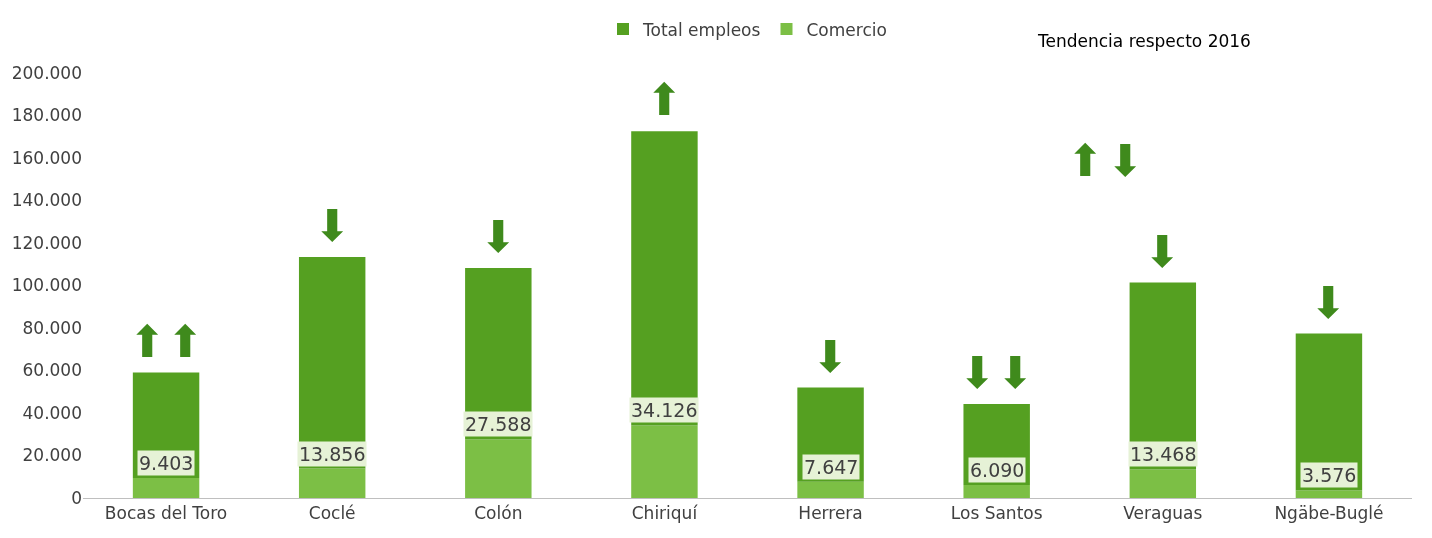  What do you see at coordinates (1163, 513) in the screenshot?
I see `x-tick-label: Veraguas` at bounding box center [1163, 513].